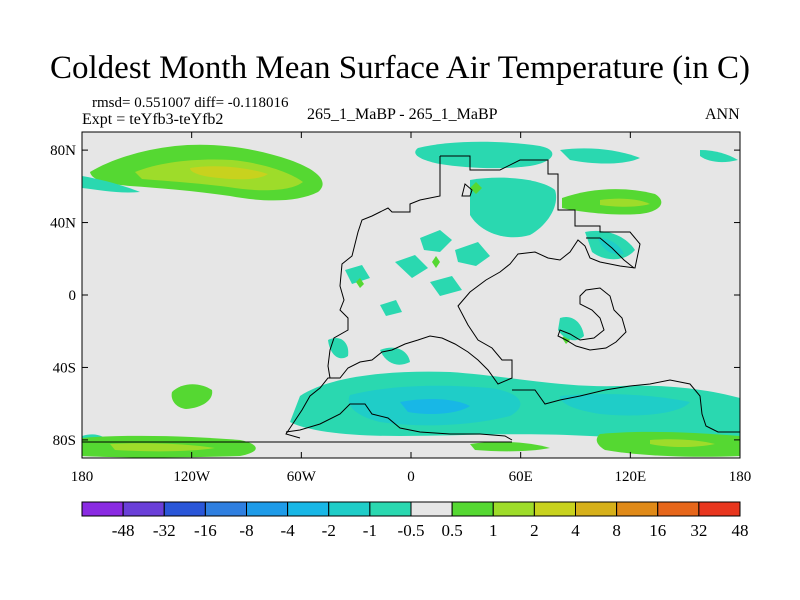 This screenshot has height=600, width=800. I want to click on fill-europe-cool, so click(513, 207).